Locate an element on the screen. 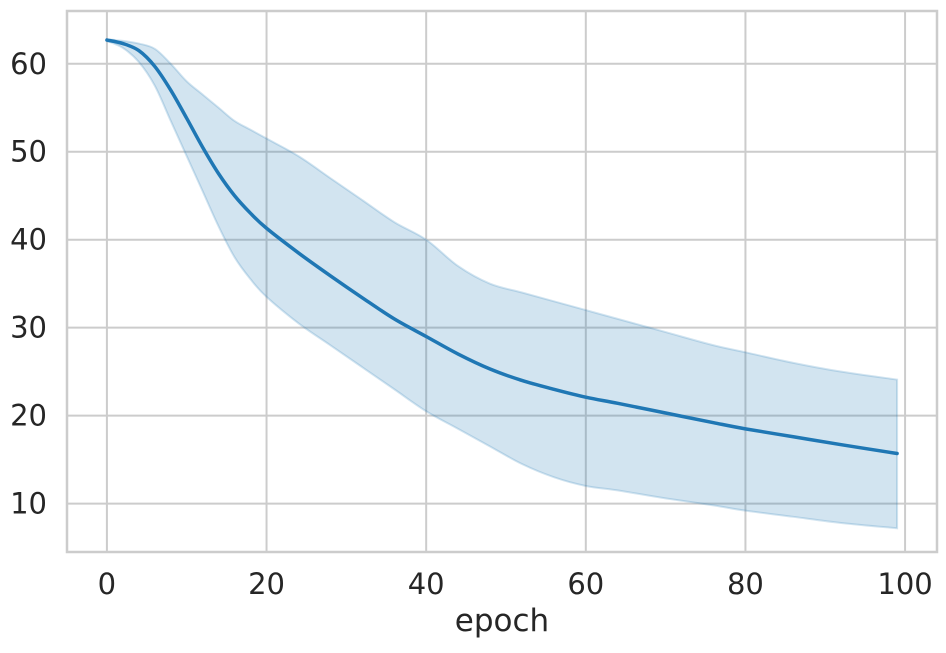 This screenshot has height=653, width=946. y-tick-label: 10 is located at coordinates (28, 504).